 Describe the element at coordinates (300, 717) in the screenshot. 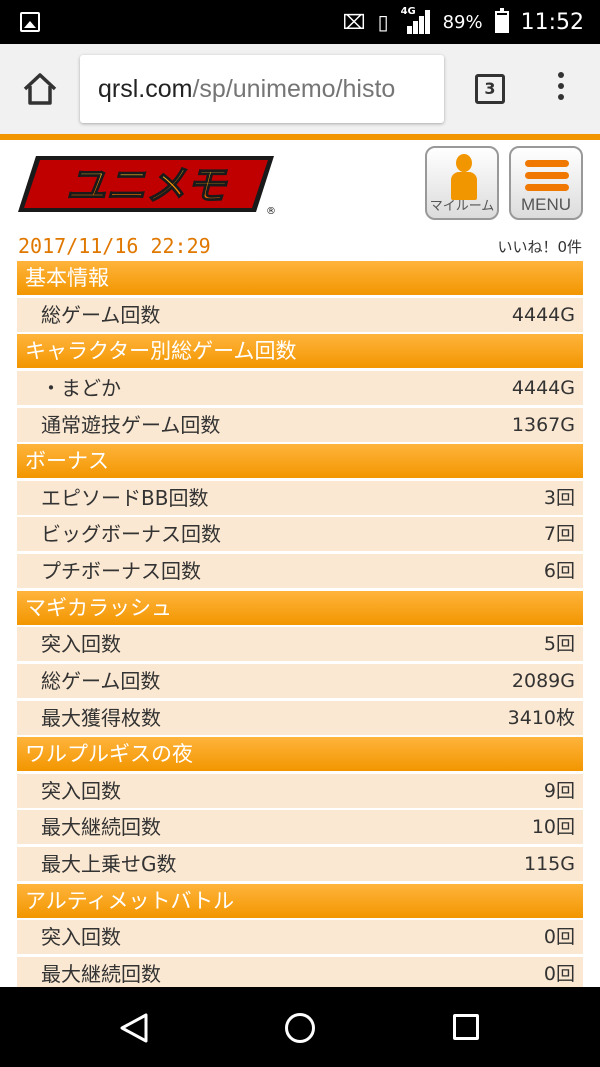

I see `stat-row: 最大獲得枚数 3410枚` at that location.